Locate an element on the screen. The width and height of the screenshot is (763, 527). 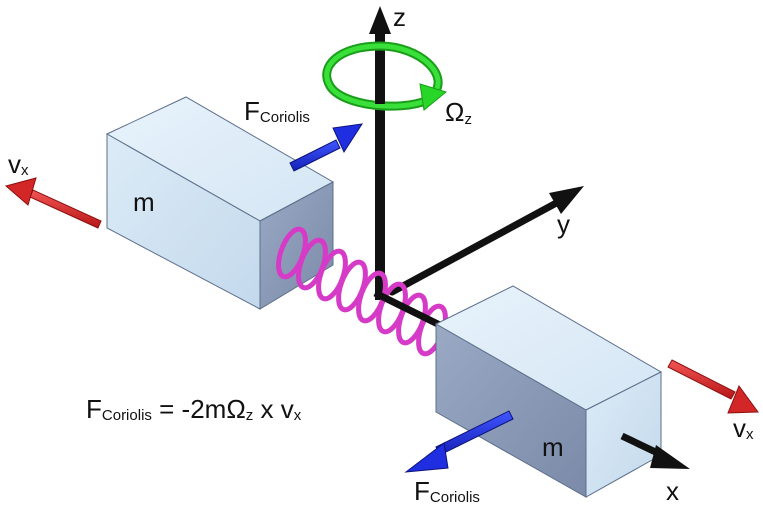
coriolis-equation: FCoriolis = -2mΩz x vx is located at coordinates (194, 409).